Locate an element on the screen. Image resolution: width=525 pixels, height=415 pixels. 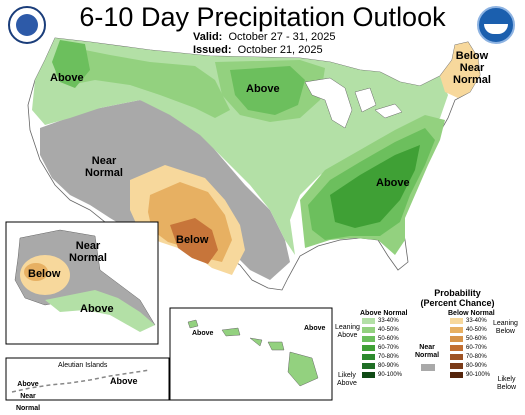
legend-above-header: Above Normal is located at coordinates (384, 313).